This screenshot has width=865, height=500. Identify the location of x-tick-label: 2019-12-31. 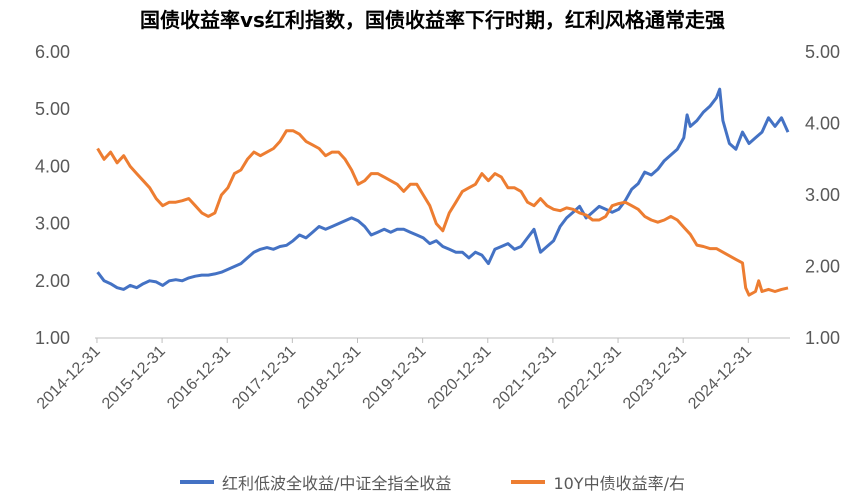
(395, 378).